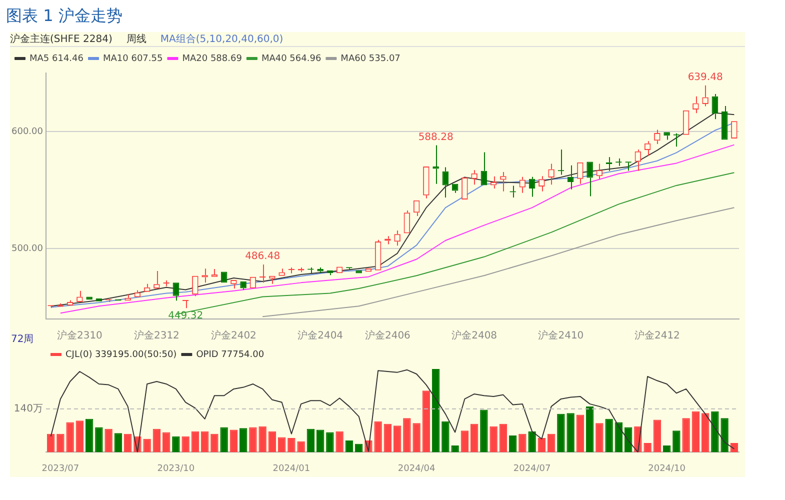 The image size is (785, 500). Describe the element at coordinates (61, 469) in the screenshot. I see `x-tick-label: 2023/07` at that location.